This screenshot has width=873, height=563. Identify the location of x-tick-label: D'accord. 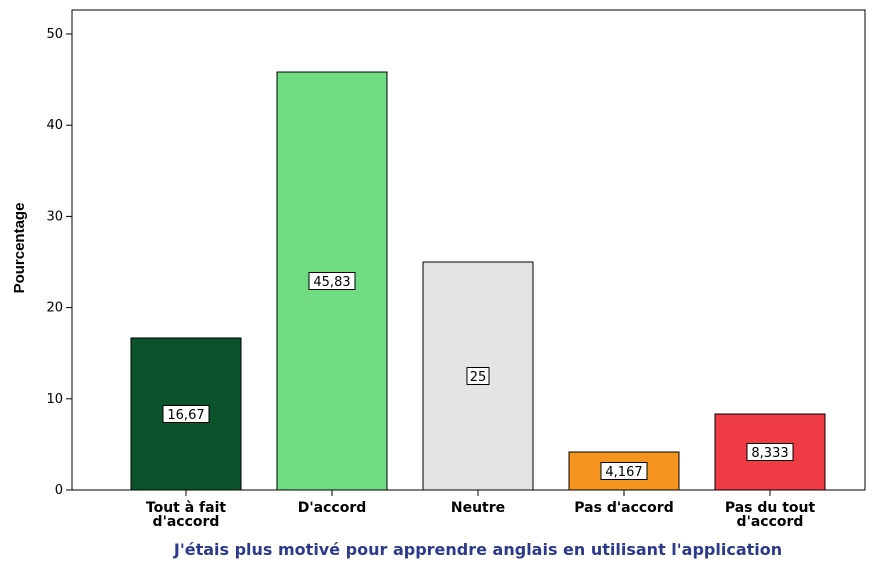
(332, 508).